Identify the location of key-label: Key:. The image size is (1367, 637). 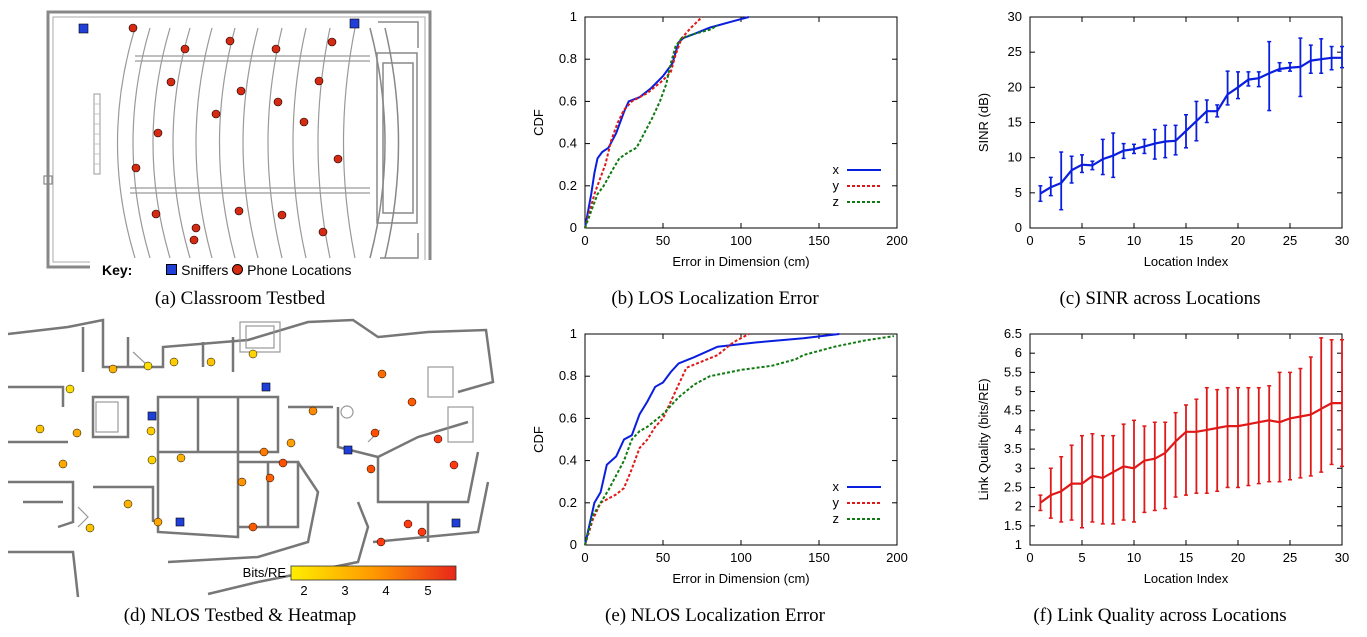
(117, 270).